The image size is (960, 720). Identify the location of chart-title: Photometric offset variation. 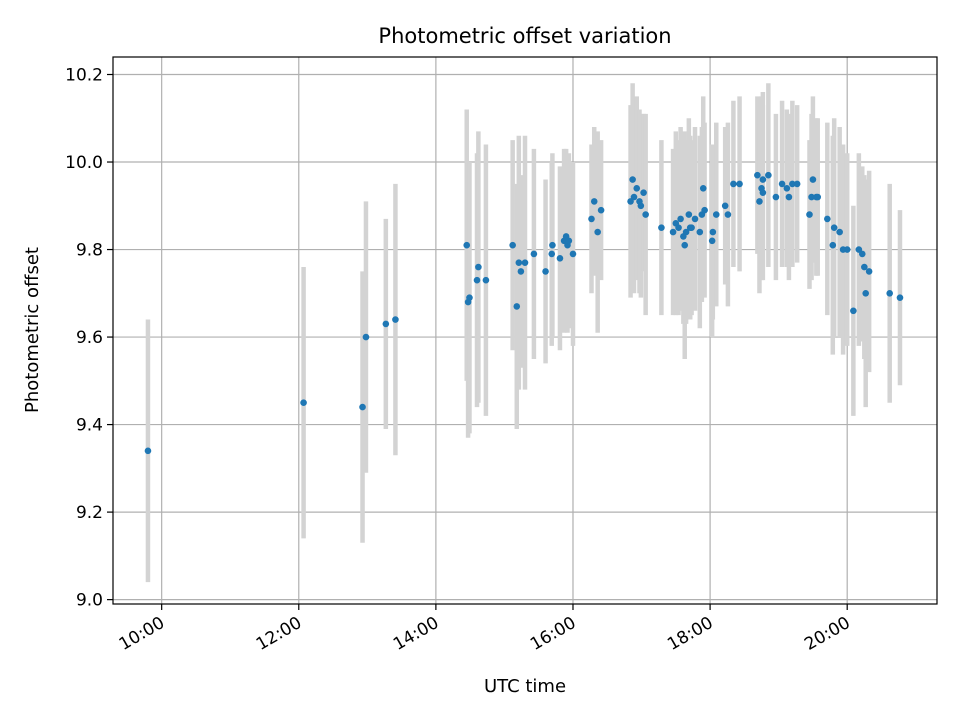
(524, 36).